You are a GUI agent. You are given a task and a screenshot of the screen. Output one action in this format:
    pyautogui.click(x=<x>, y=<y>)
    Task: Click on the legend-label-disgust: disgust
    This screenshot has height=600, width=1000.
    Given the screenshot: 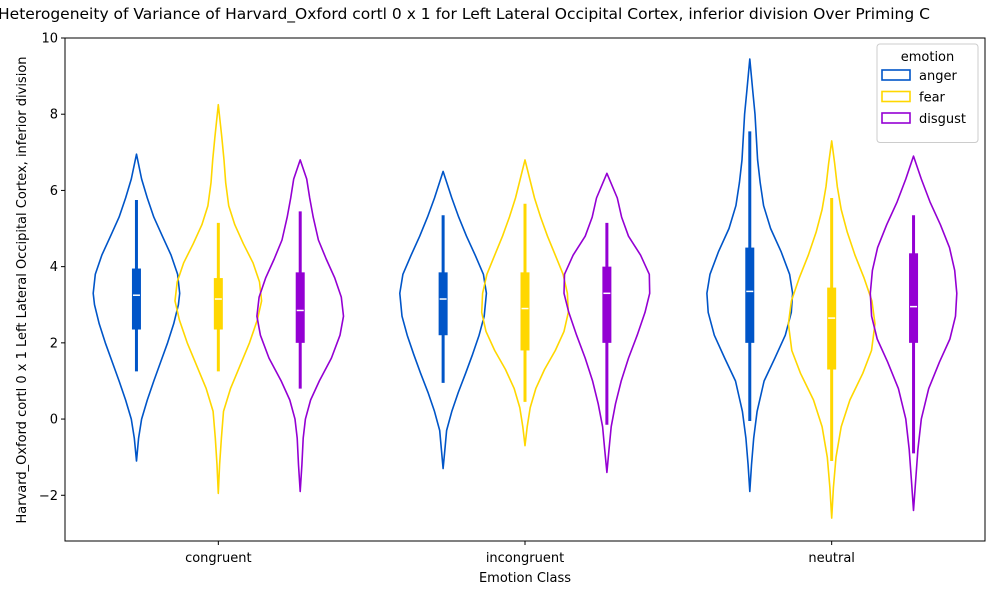 What is the action you would take?
    pyautogui.click(x=942, y=119)
    